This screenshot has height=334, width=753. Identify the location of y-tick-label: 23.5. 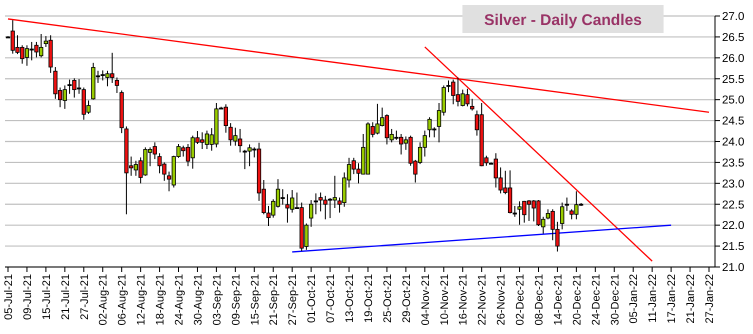
(733, 163).